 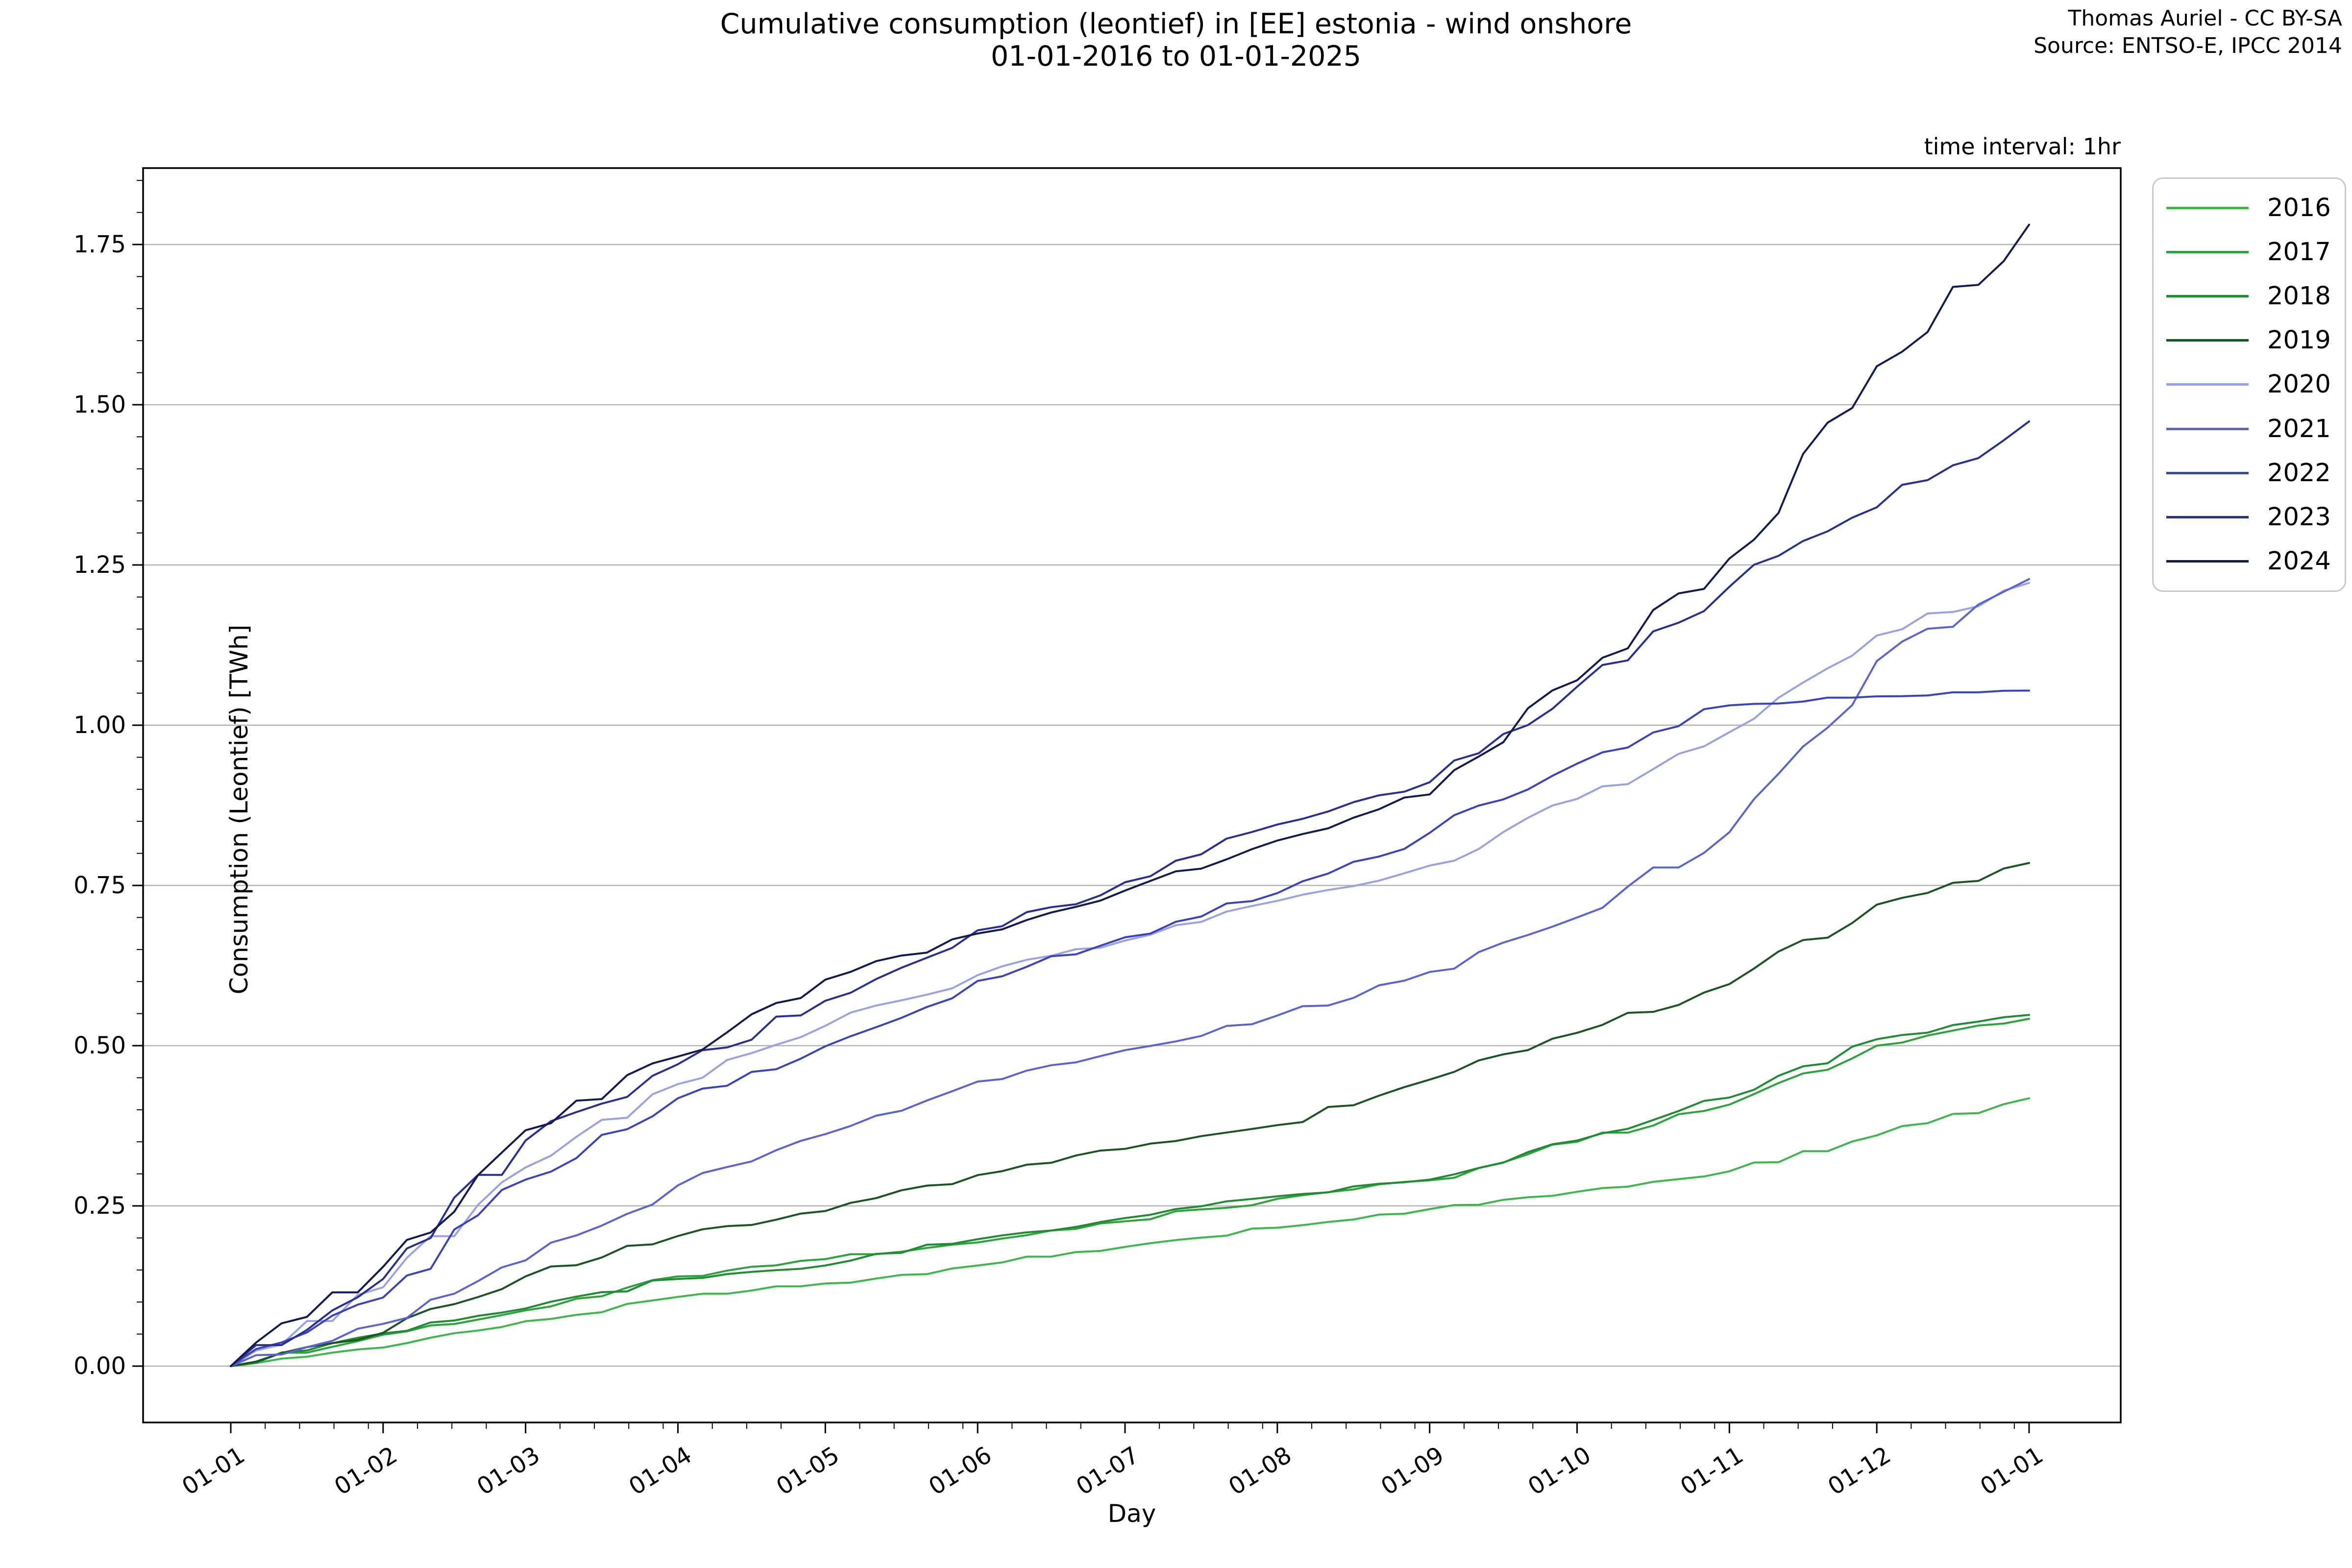 I want to click on legend-item-2021: 2021, so click(x=2255, y=429).